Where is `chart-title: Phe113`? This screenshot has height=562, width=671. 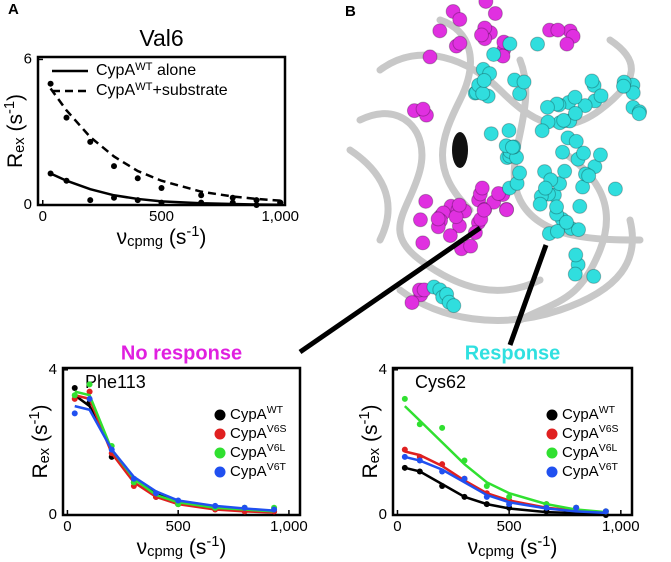
chart-title: Phe113 is located at coordinates (115, 382).